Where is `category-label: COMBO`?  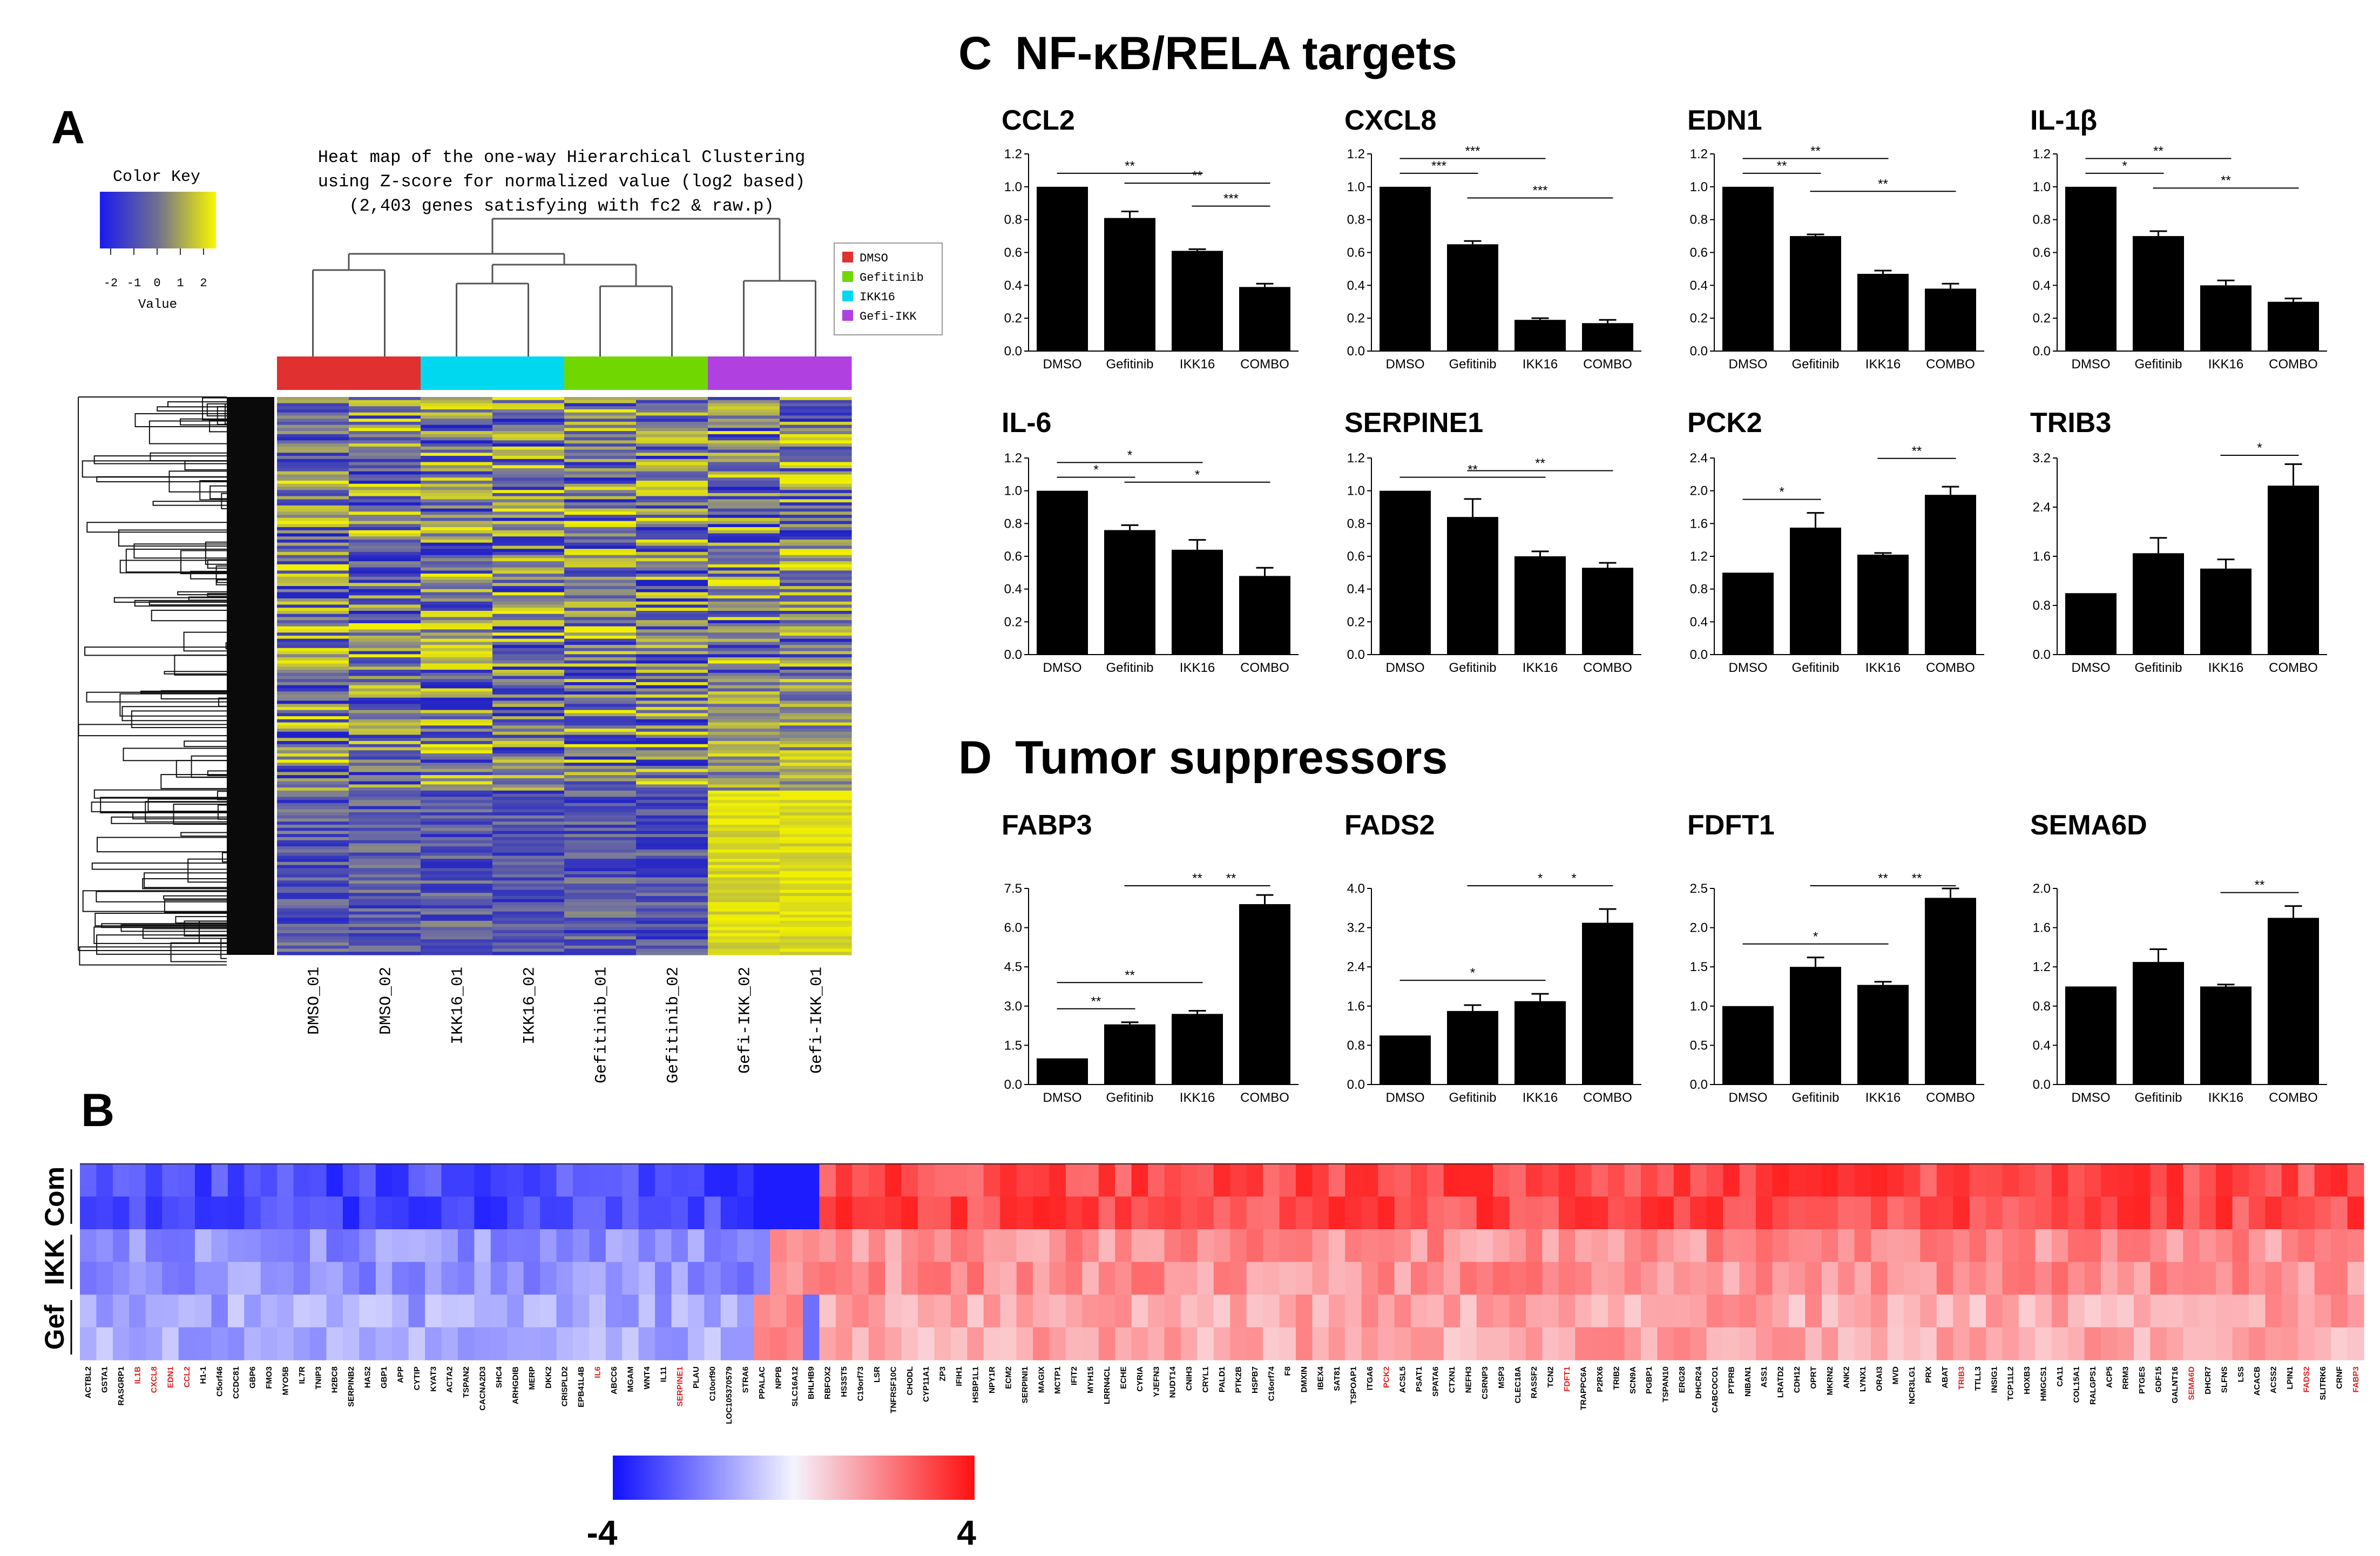 category-label: COMBO is located at coordinates (1608, 1097).